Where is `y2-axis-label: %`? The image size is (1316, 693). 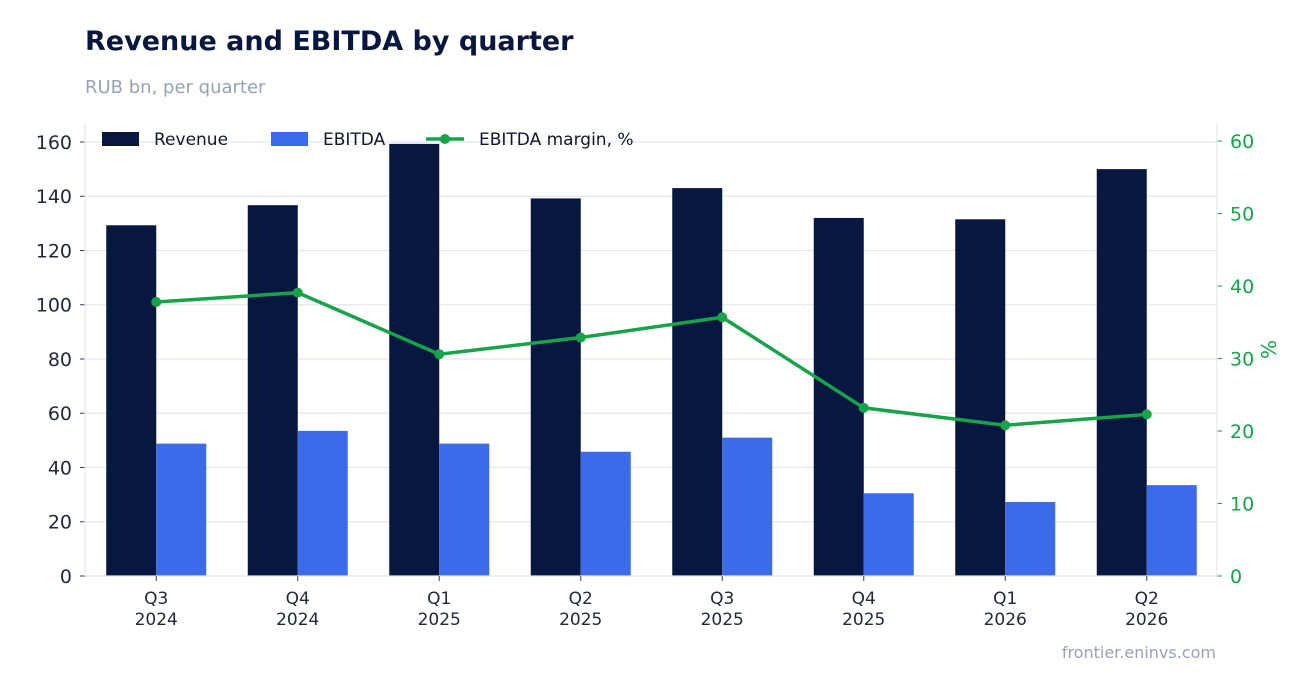
y2-axis-label: % is located at coordinates (1269, 349).